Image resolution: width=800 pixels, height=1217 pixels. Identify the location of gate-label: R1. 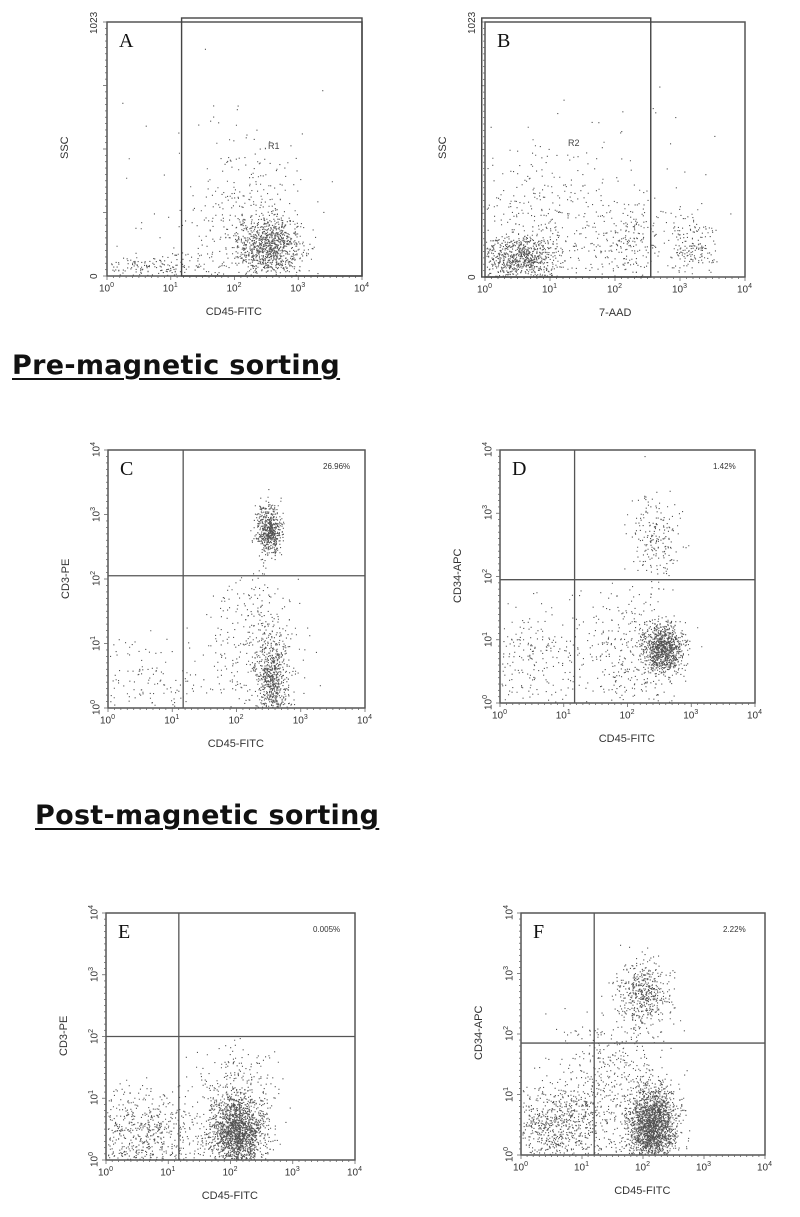
(274, 146).